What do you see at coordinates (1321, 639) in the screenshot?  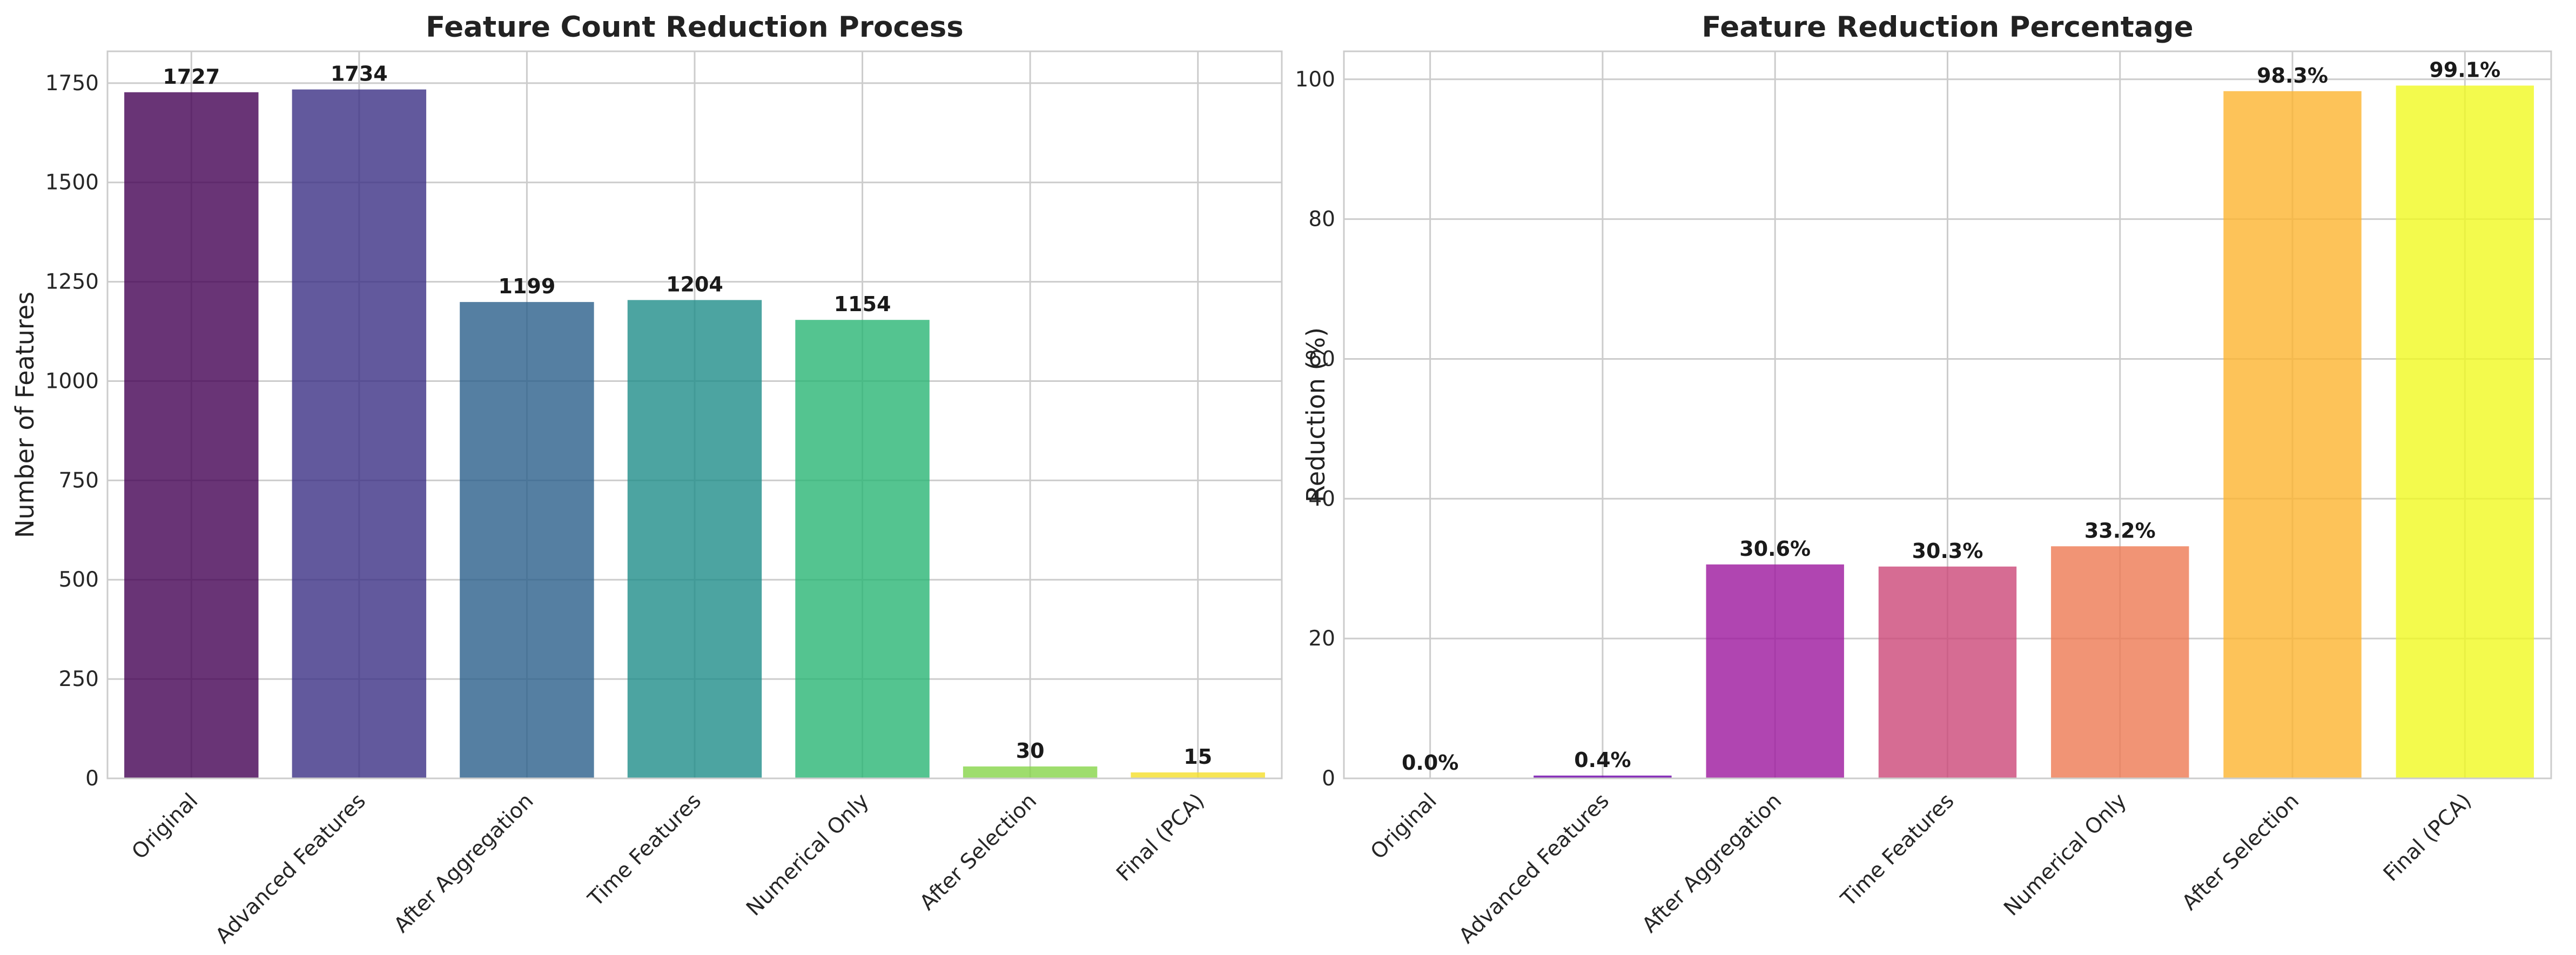 I see `y-tick-label: 20` at bounding box center [1321, 639].